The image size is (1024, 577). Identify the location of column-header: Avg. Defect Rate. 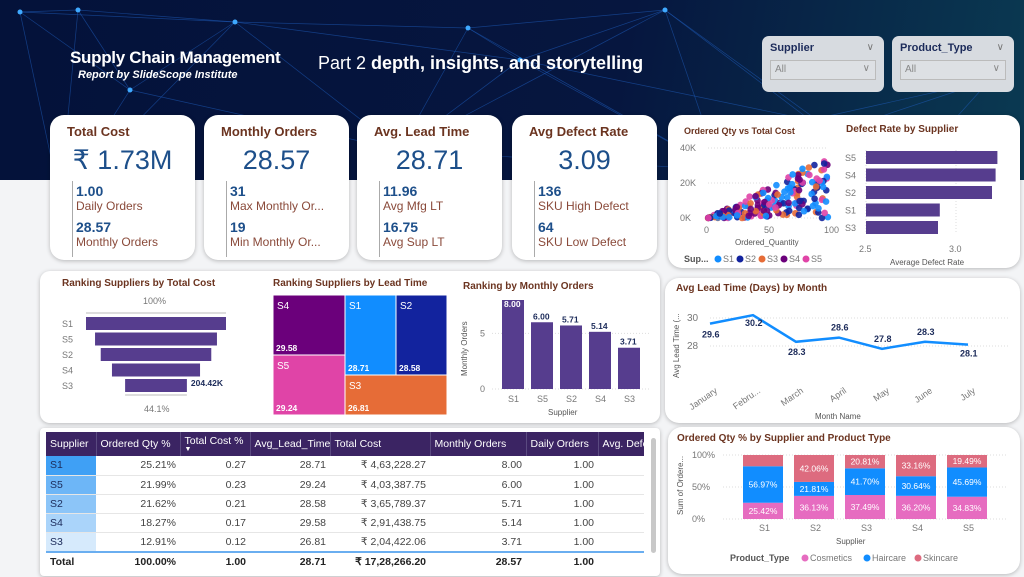
(621, 444).